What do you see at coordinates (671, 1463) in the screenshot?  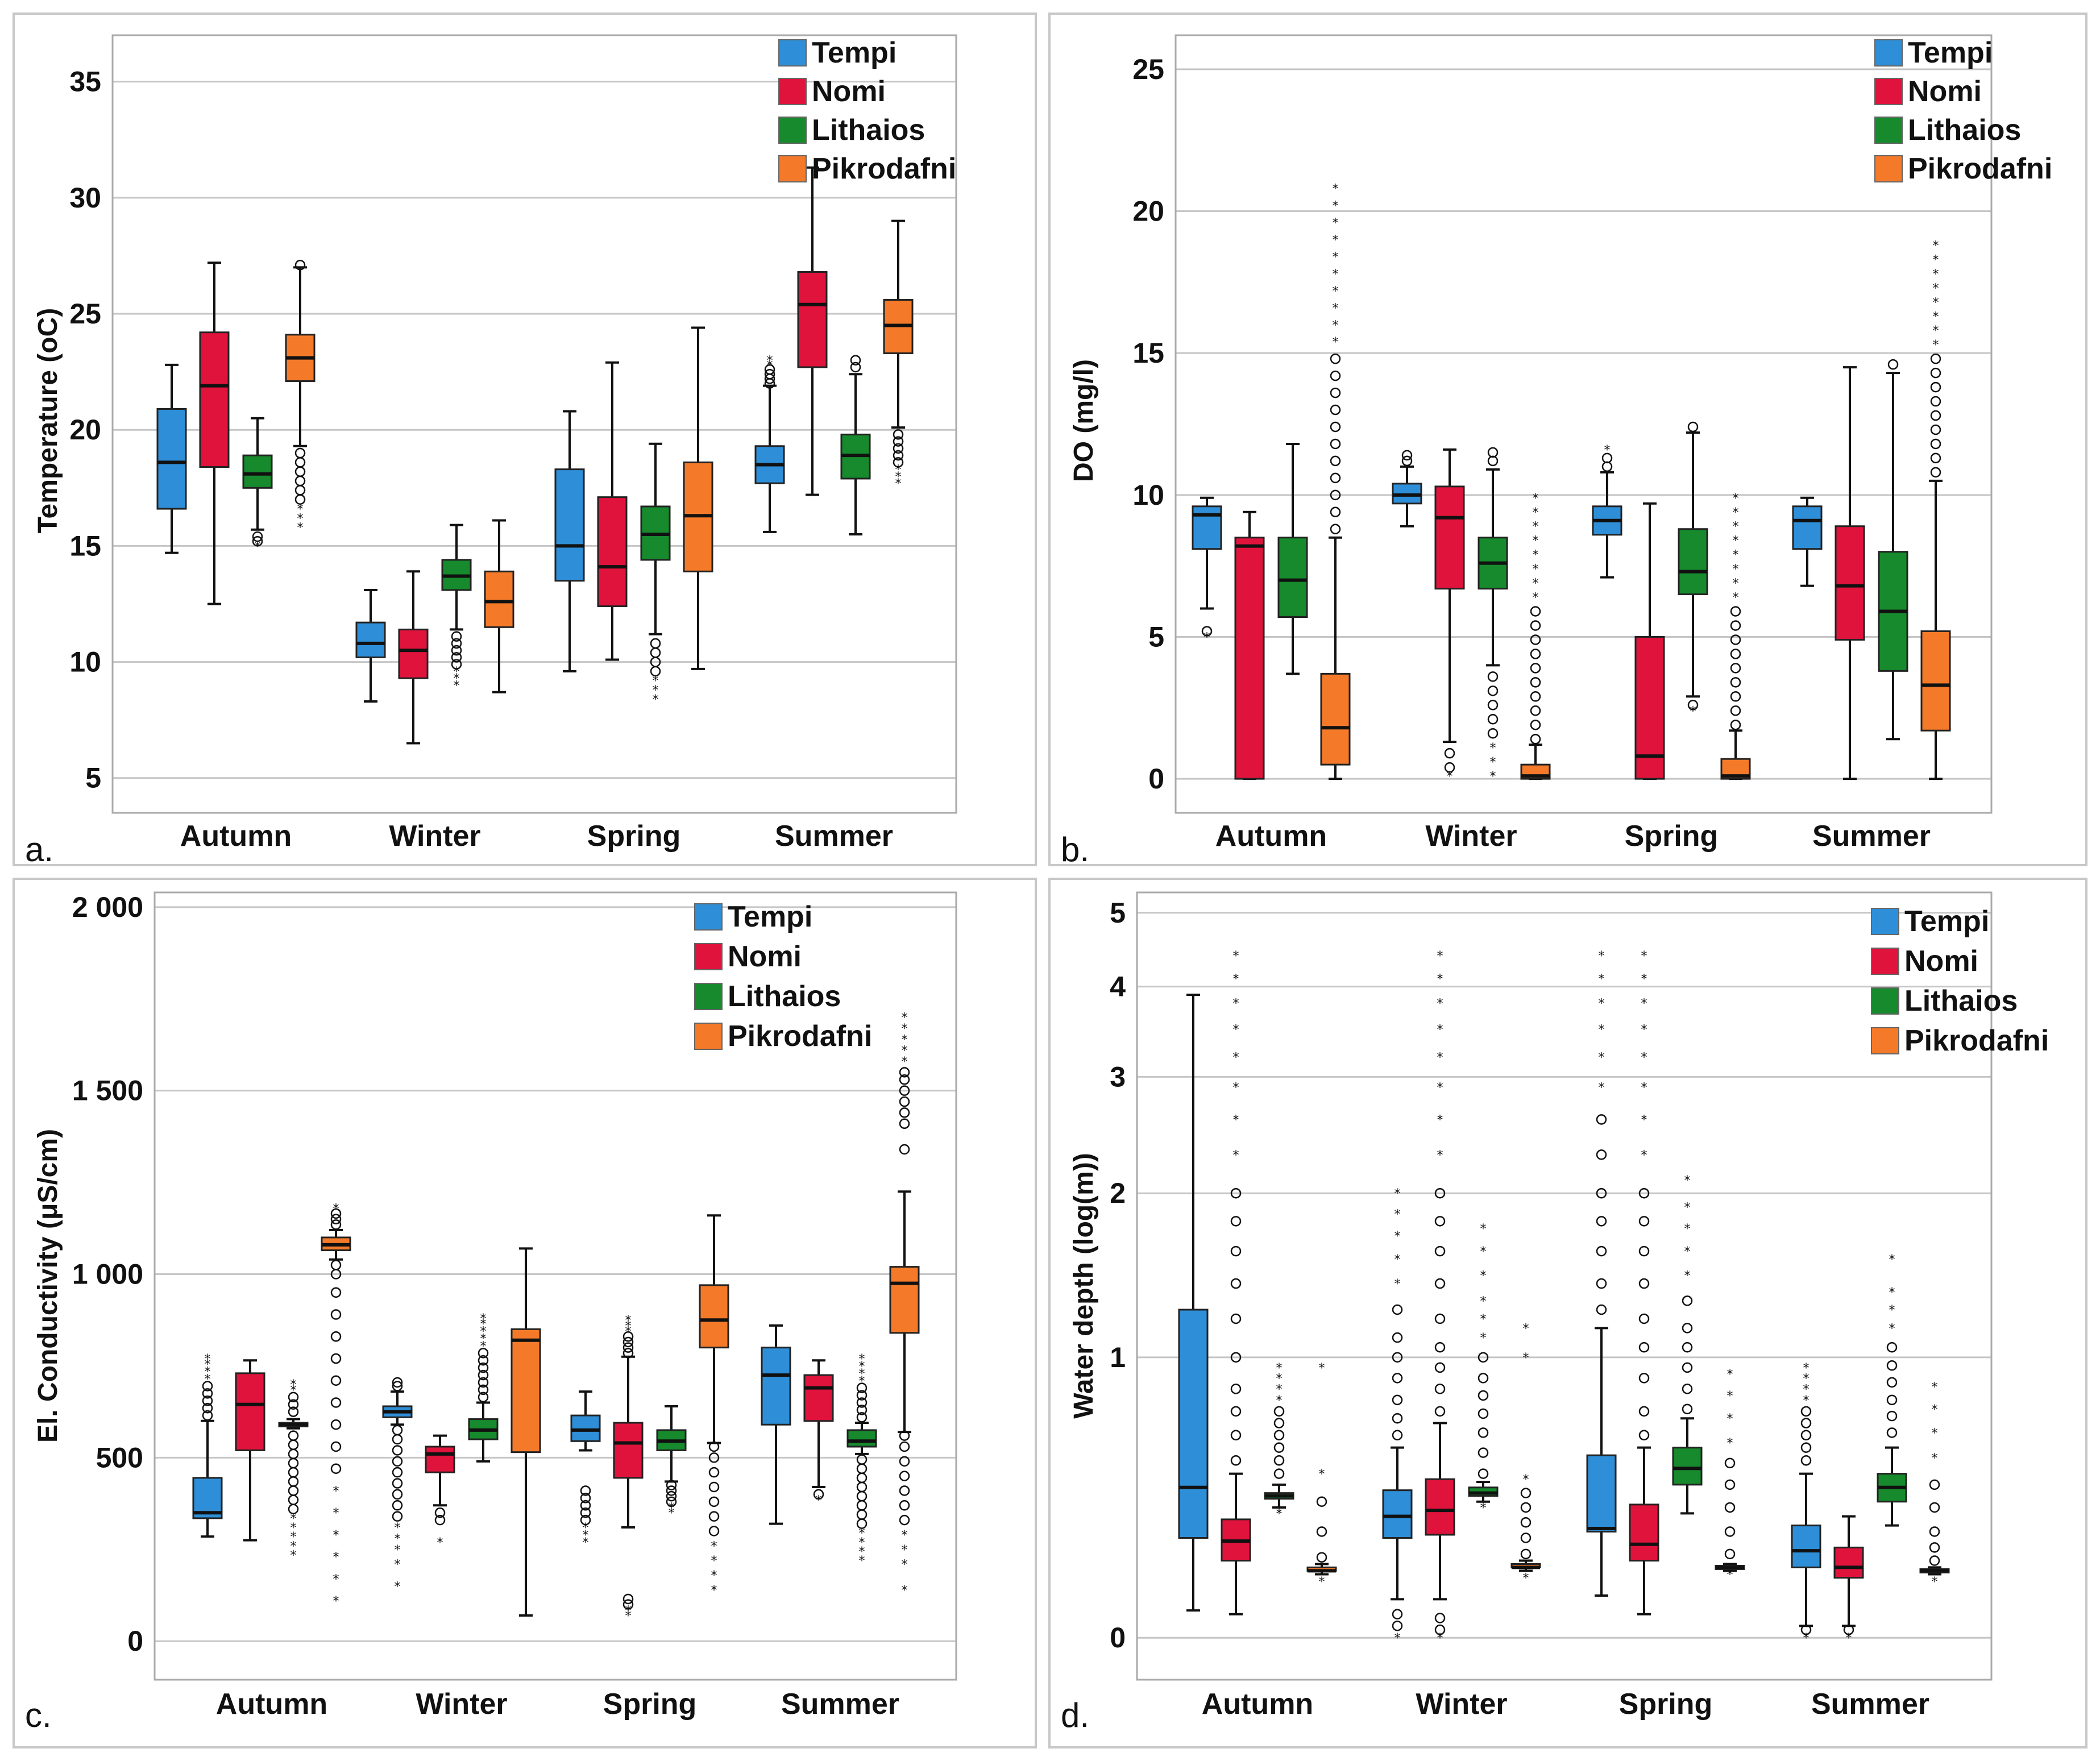 I see `box-lithaios: **` at bounding box center [671, 1463].